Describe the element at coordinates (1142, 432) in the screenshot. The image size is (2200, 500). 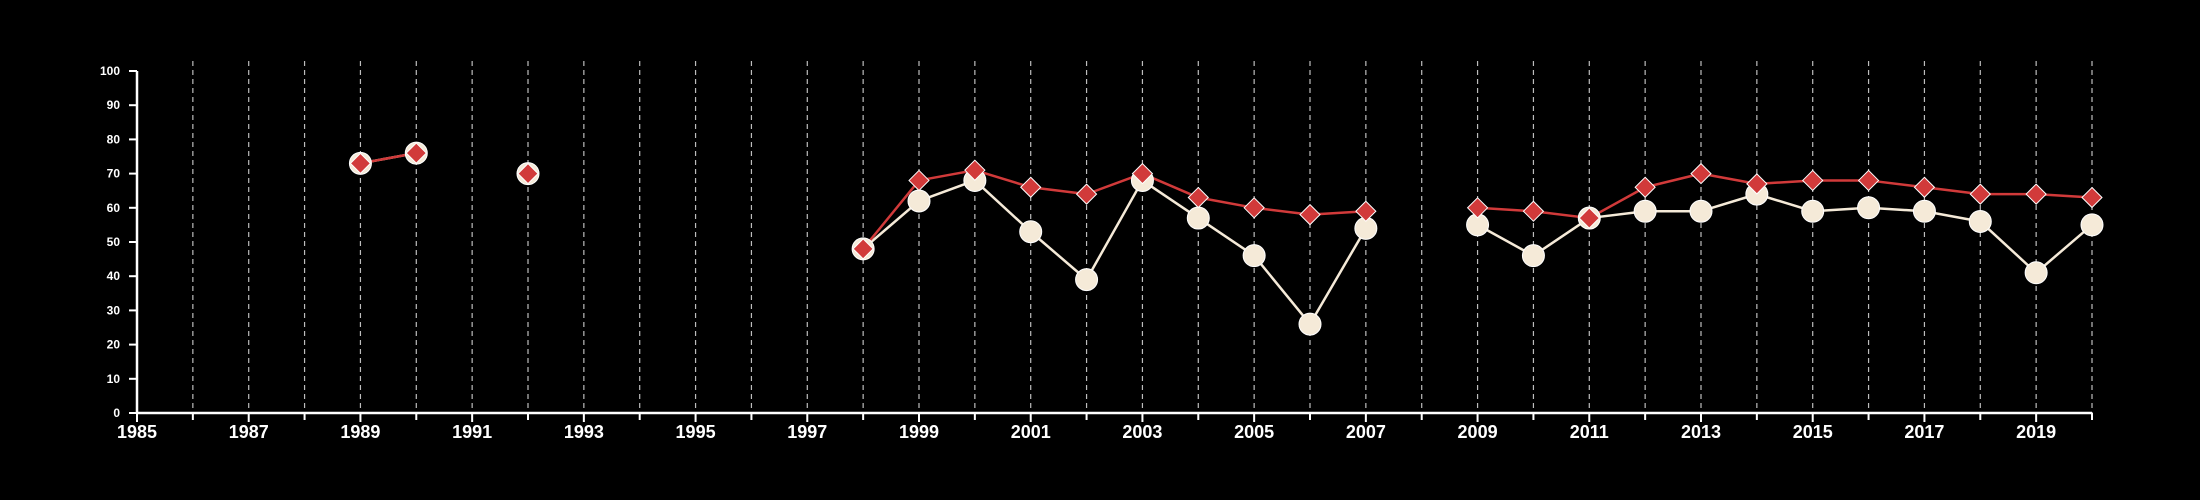
I see `x-tick-label: 2003` at that location.